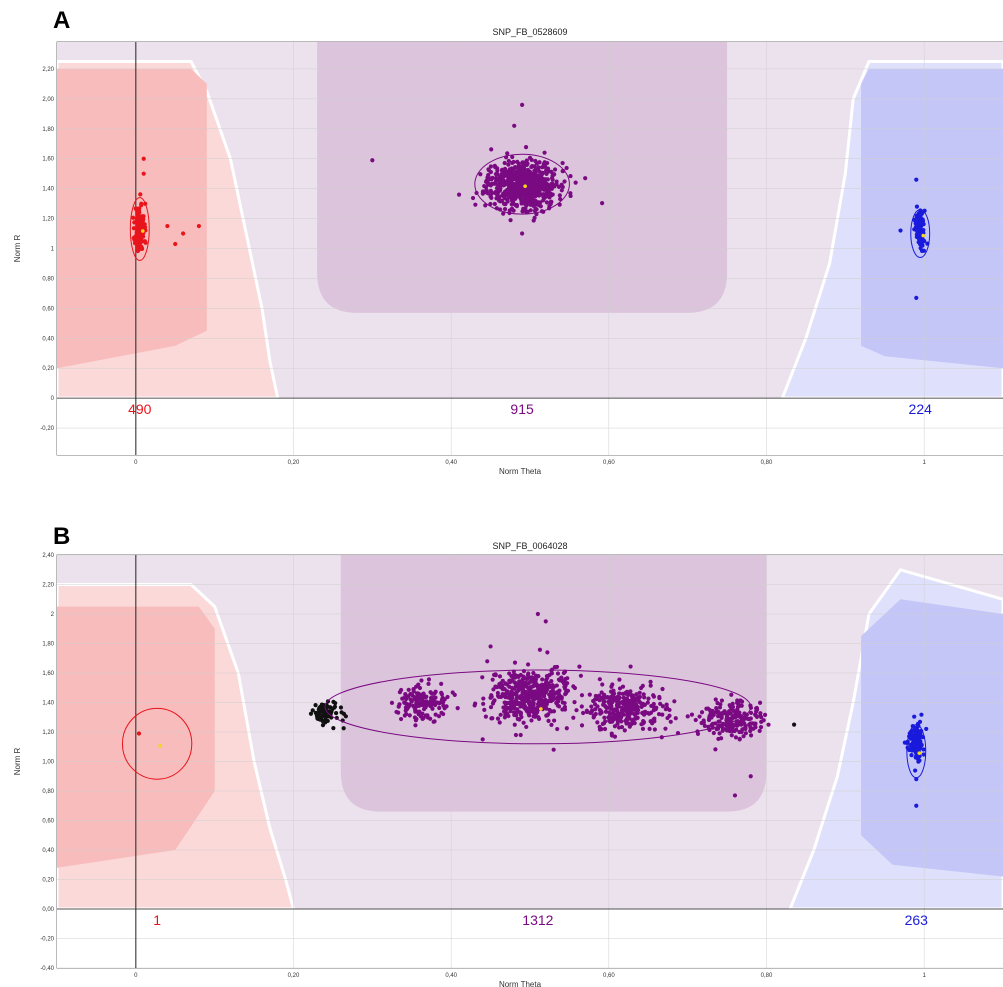  What do you see at coordinates (895, 739) in the screenshot?
I see `region-bb-outer` at bounding box center [895, 739].